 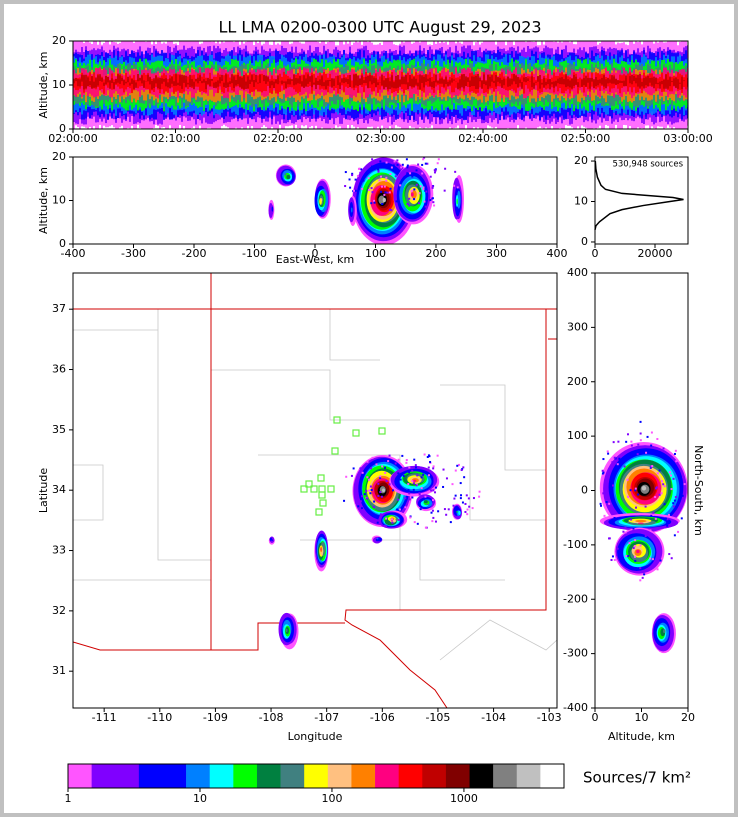 I want to click on y-tick-label: 31, so click(x=59, y=670).